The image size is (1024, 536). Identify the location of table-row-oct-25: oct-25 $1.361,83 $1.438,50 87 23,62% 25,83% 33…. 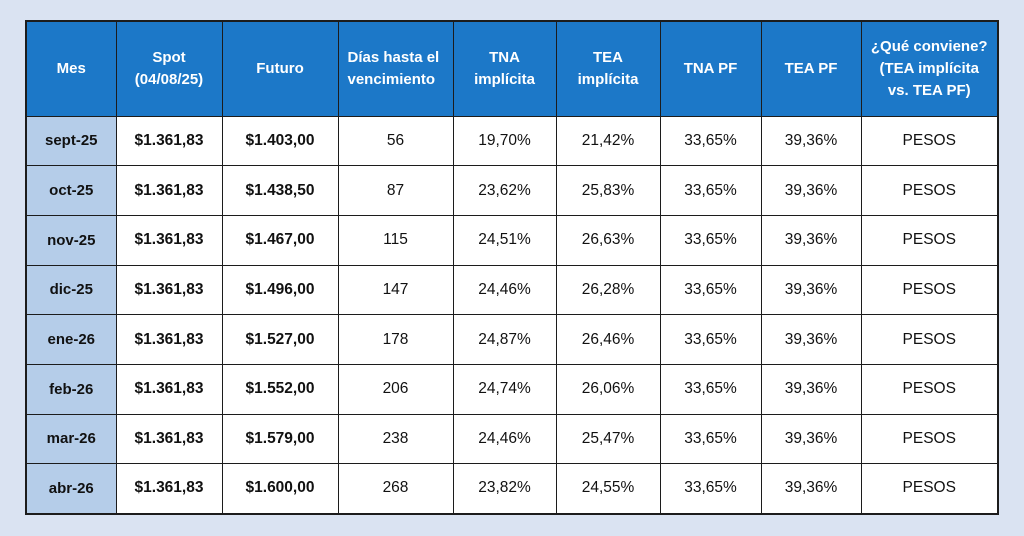
(512, 190).